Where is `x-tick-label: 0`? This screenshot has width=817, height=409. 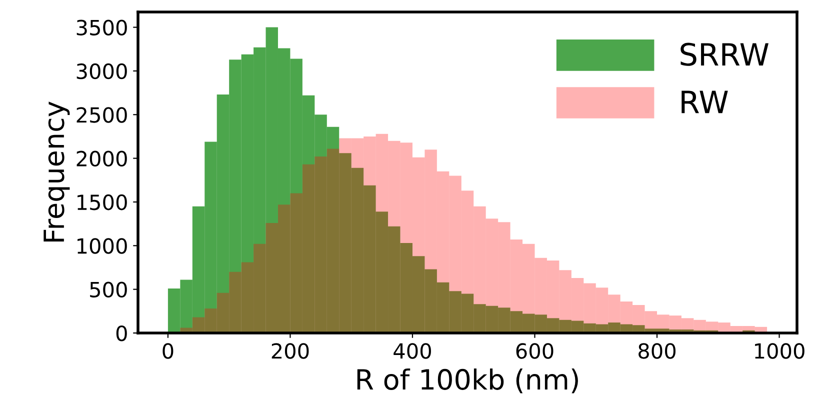 x-tick-label: 0 is located at coordinates (168, 351).